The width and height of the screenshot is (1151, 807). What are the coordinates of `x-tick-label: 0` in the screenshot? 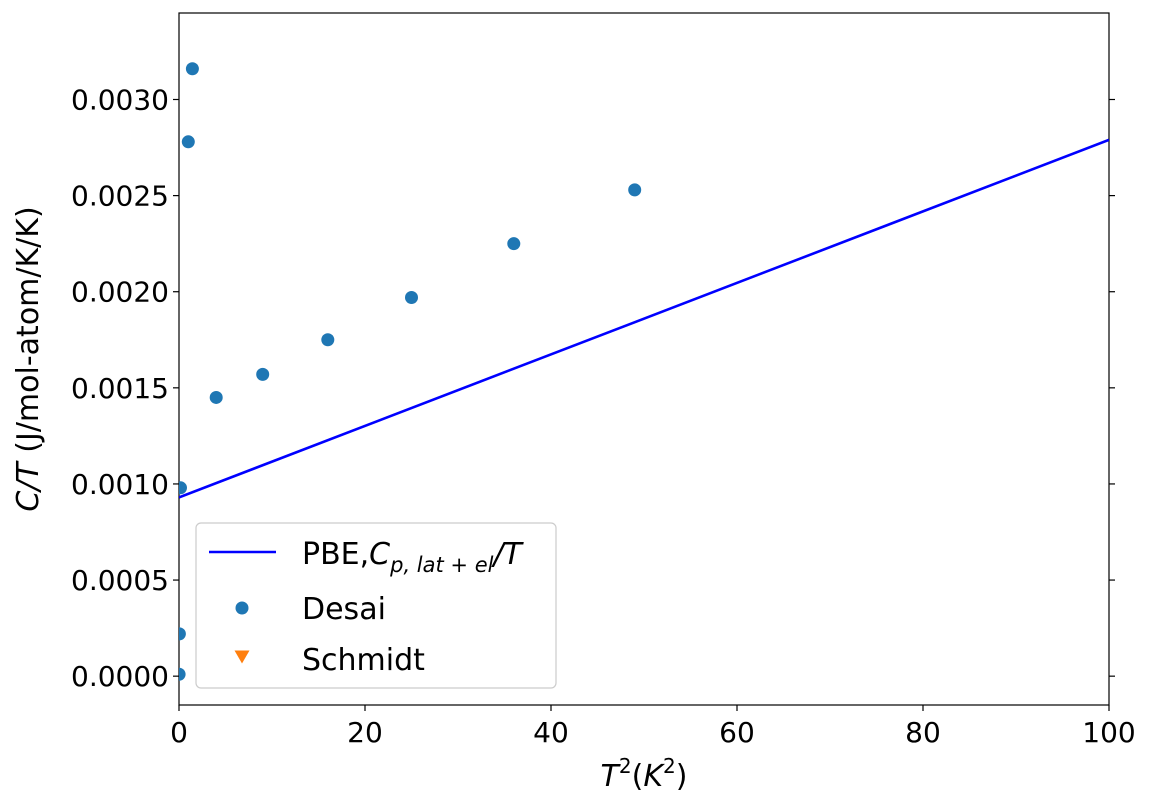 It's located at (179, 732).